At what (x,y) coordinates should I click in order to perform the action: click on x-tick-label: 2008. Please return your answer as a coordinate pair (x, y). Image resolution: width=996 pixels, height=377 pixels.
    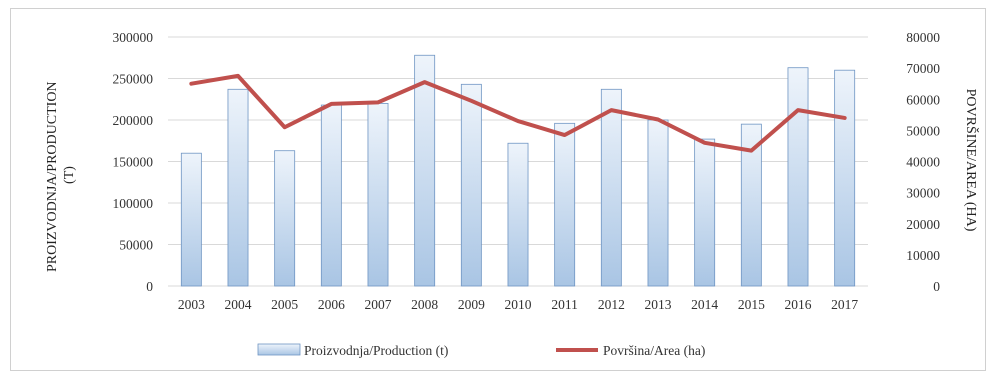
    Looking at the image, I should click on (424, 304).